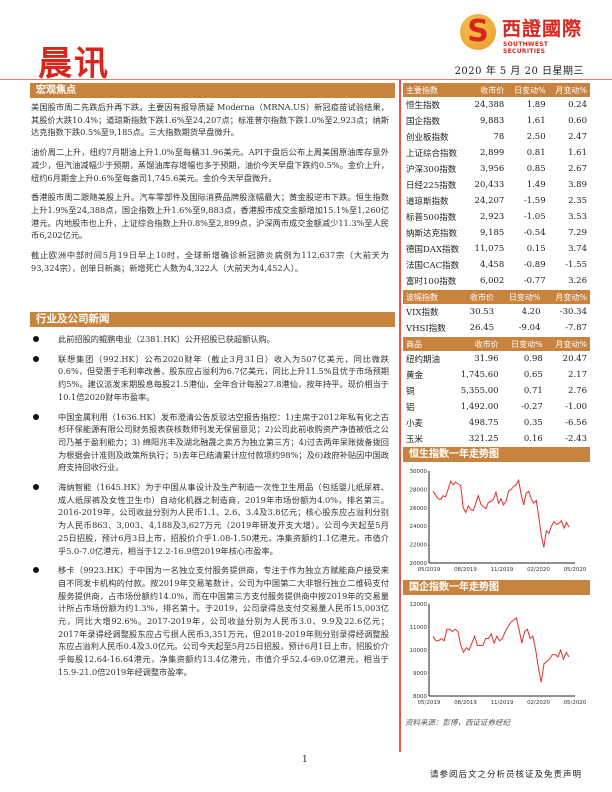 This screenshot has width=612, height=792. What do you see at coordinates (529, 328) in the screenshot?
I see `table-cell: -9.04` at bounding box center [529, 328].